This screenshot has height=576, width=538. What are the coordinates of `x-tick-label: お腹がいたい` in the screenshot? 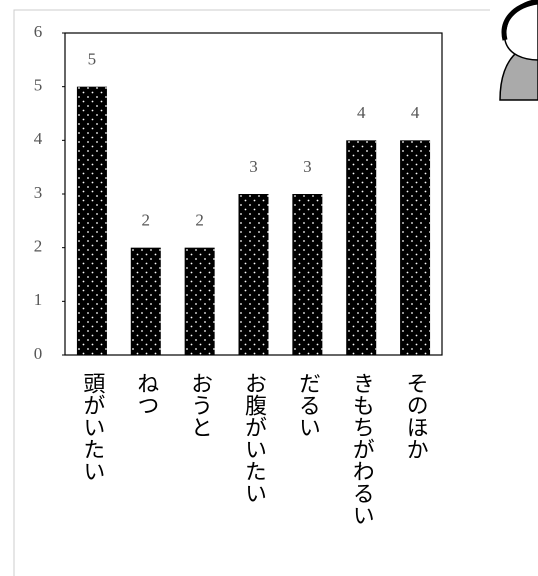 It's located at (254, 438).